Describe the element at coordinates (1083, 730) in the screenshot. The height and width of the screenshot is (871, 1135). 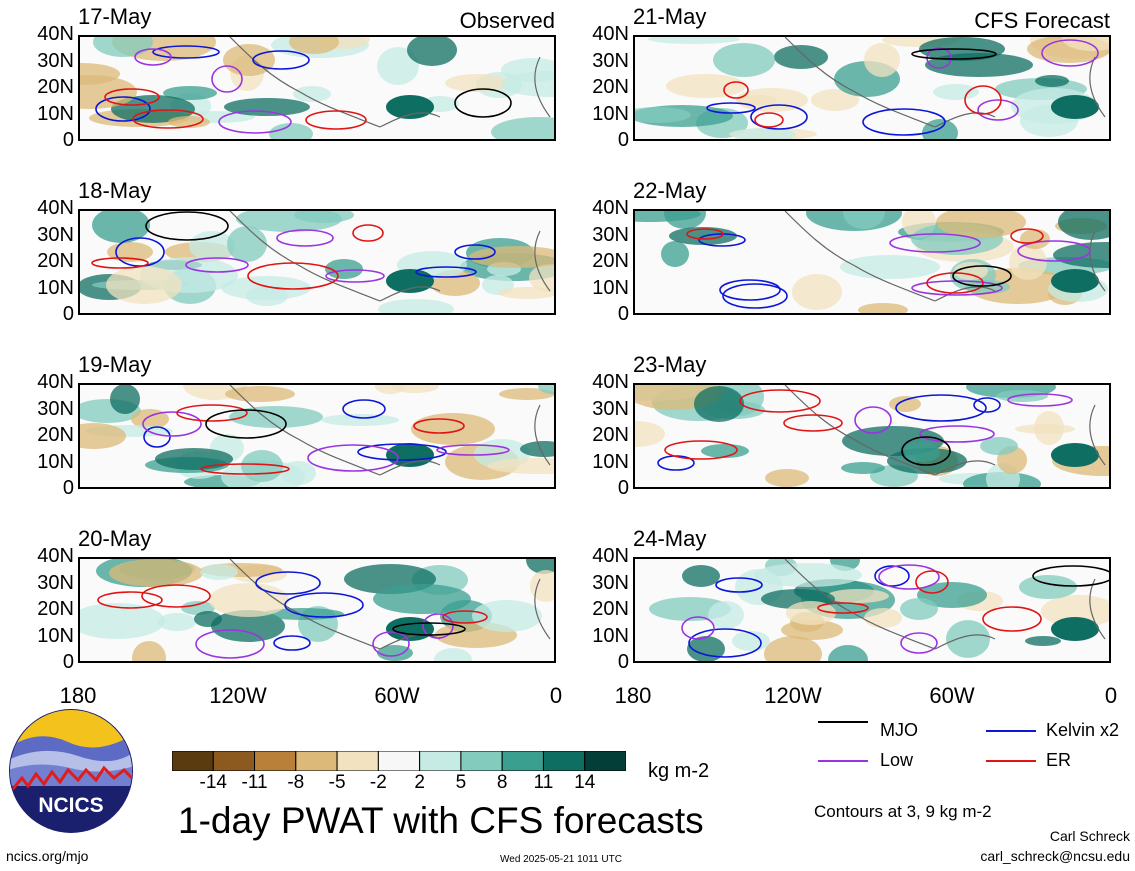
I see `kelvin-legend-label: Kelvin x2` at that location.